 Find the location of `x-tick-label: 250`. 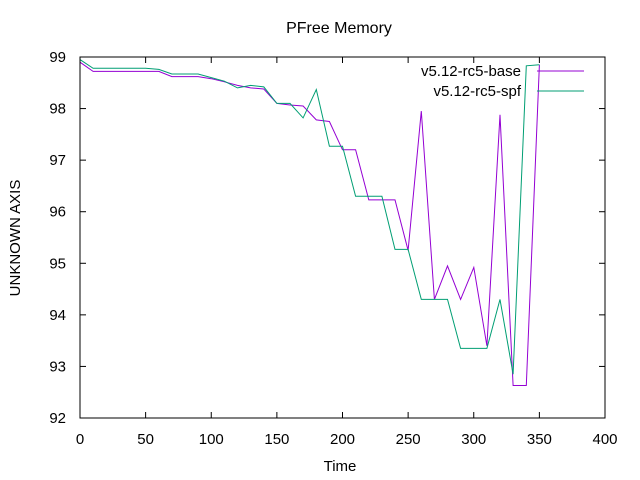

x-tick-label: 250 is located at coordinates (408, 439).